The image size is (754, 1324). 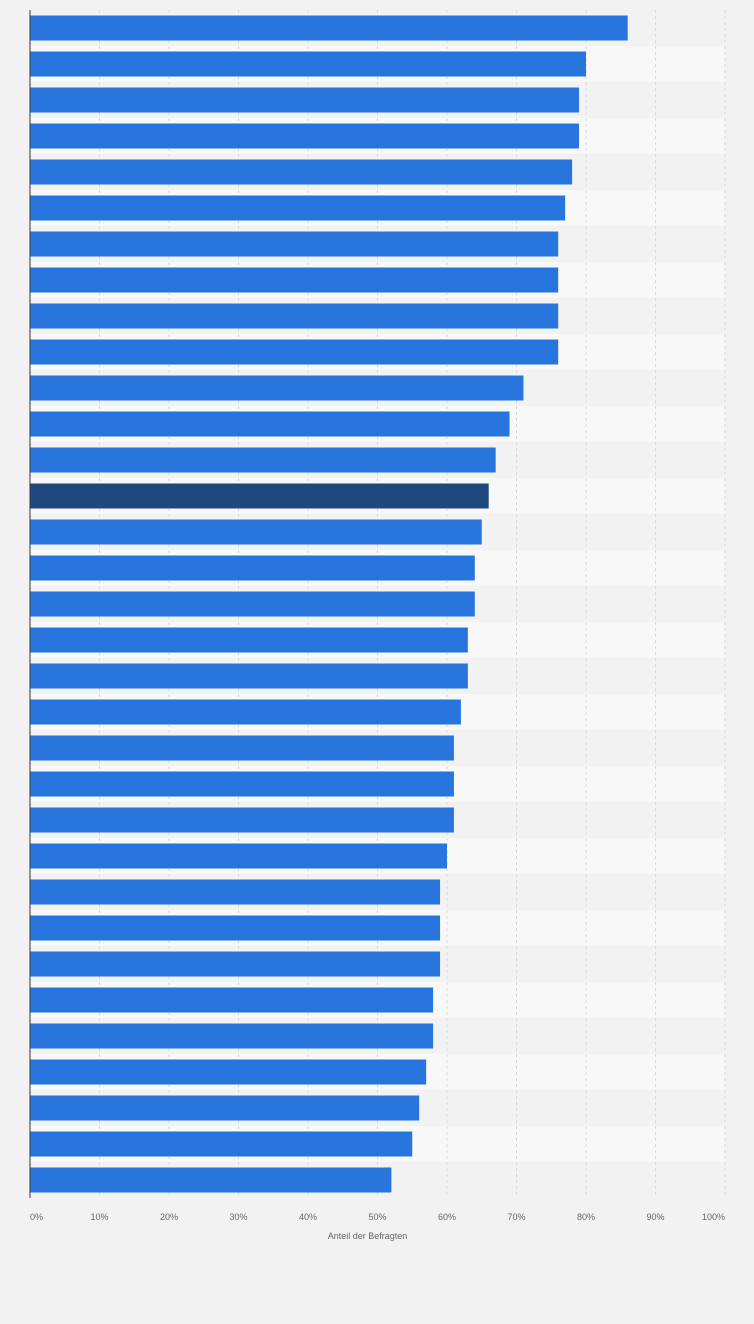 What do you see at coordinates (655, 1217) in the screenshot?
I see `x-tick-label: 90%` at bounding box center [655, 1217].